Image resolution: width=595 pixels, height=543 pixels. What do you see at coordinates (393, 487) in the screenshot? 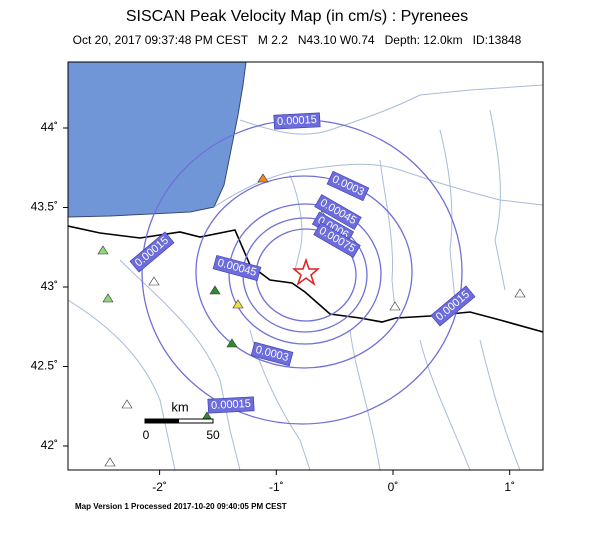
I see `x-tick-label: 0˚` at bounding box center [393, 487].